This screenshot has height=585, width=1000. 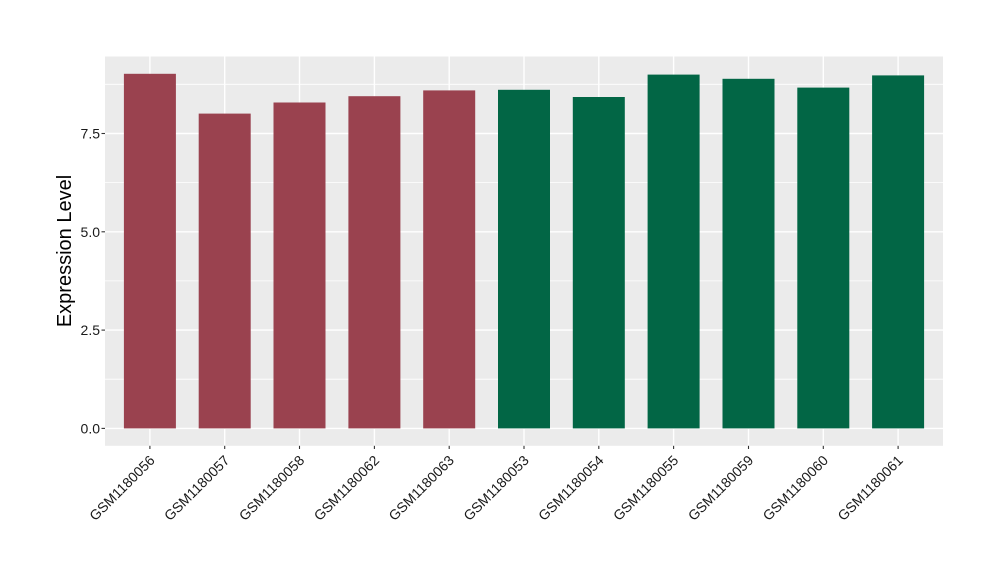 I want to click on svg-text: 2.5, so click(x=91, y=330).